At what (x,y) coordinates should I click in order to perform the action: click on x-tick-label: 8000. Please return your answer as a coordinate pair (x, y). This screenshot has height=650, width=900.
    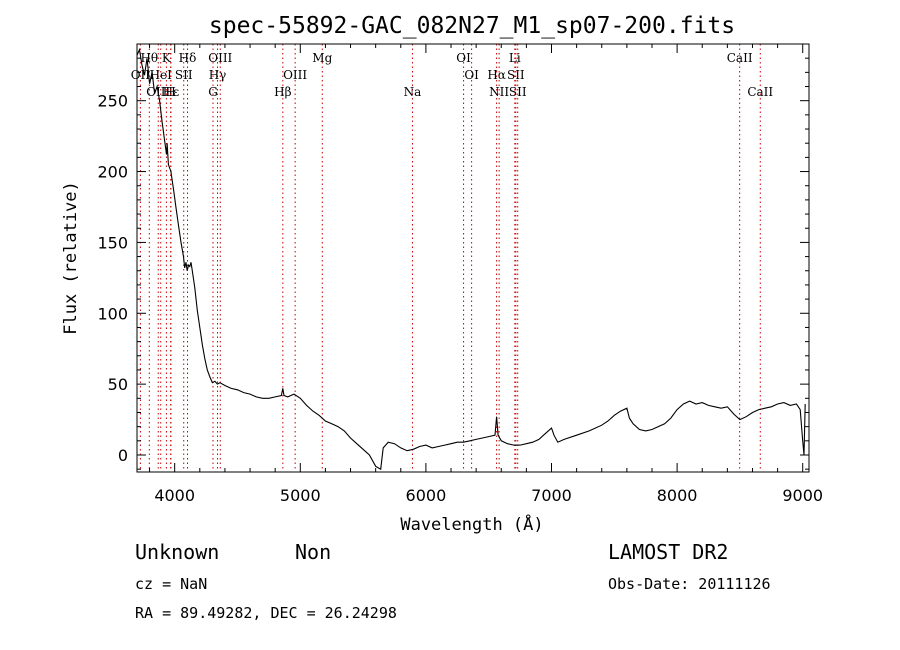
    Looking at the image, I should click on (677, 495).